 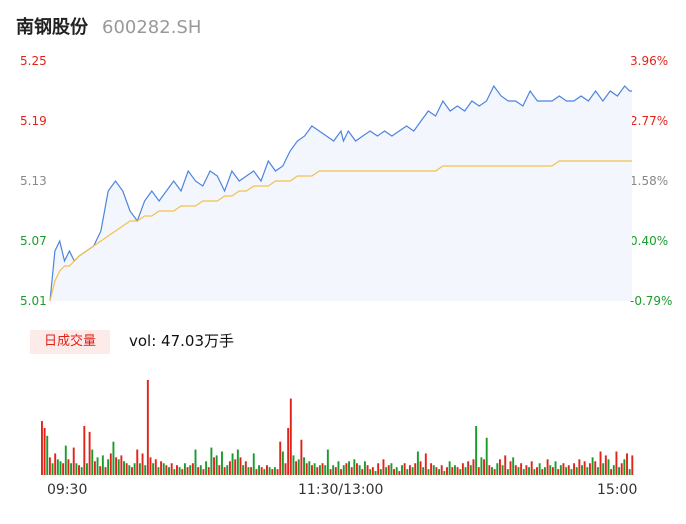 What do you see at coordinates (108, 27) in the screenshot?
I see `chart-header: 南钢股份 600282.SH` at bounding box center [108, 27].